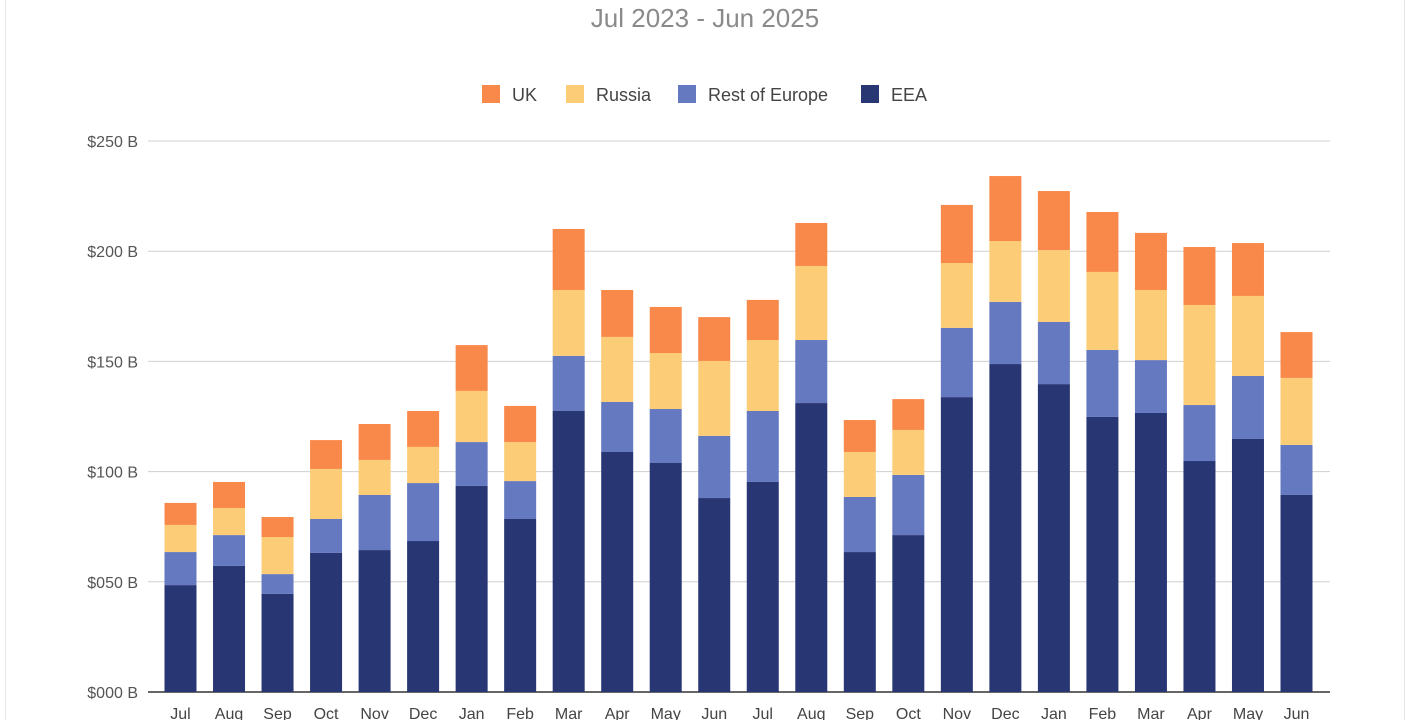 The width and height of the screenshot is (1410, 720). Describe the element at coordinates (908, 713) in the screenshot. I see `x-tick-label: Oct` at that location.